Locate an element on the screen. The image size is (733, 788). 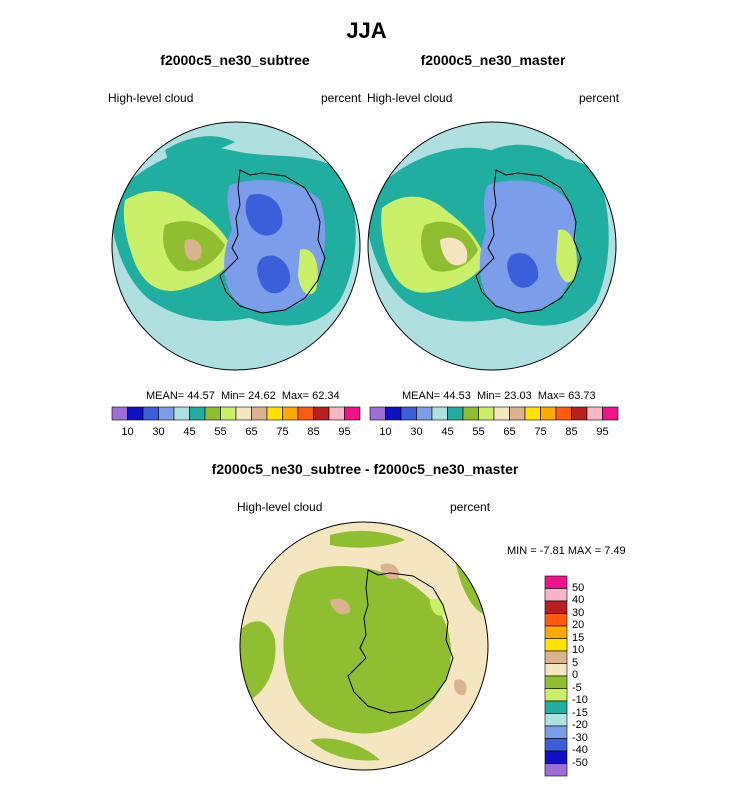
panel1-max-label: Max= is located at coordinates (295, 396).